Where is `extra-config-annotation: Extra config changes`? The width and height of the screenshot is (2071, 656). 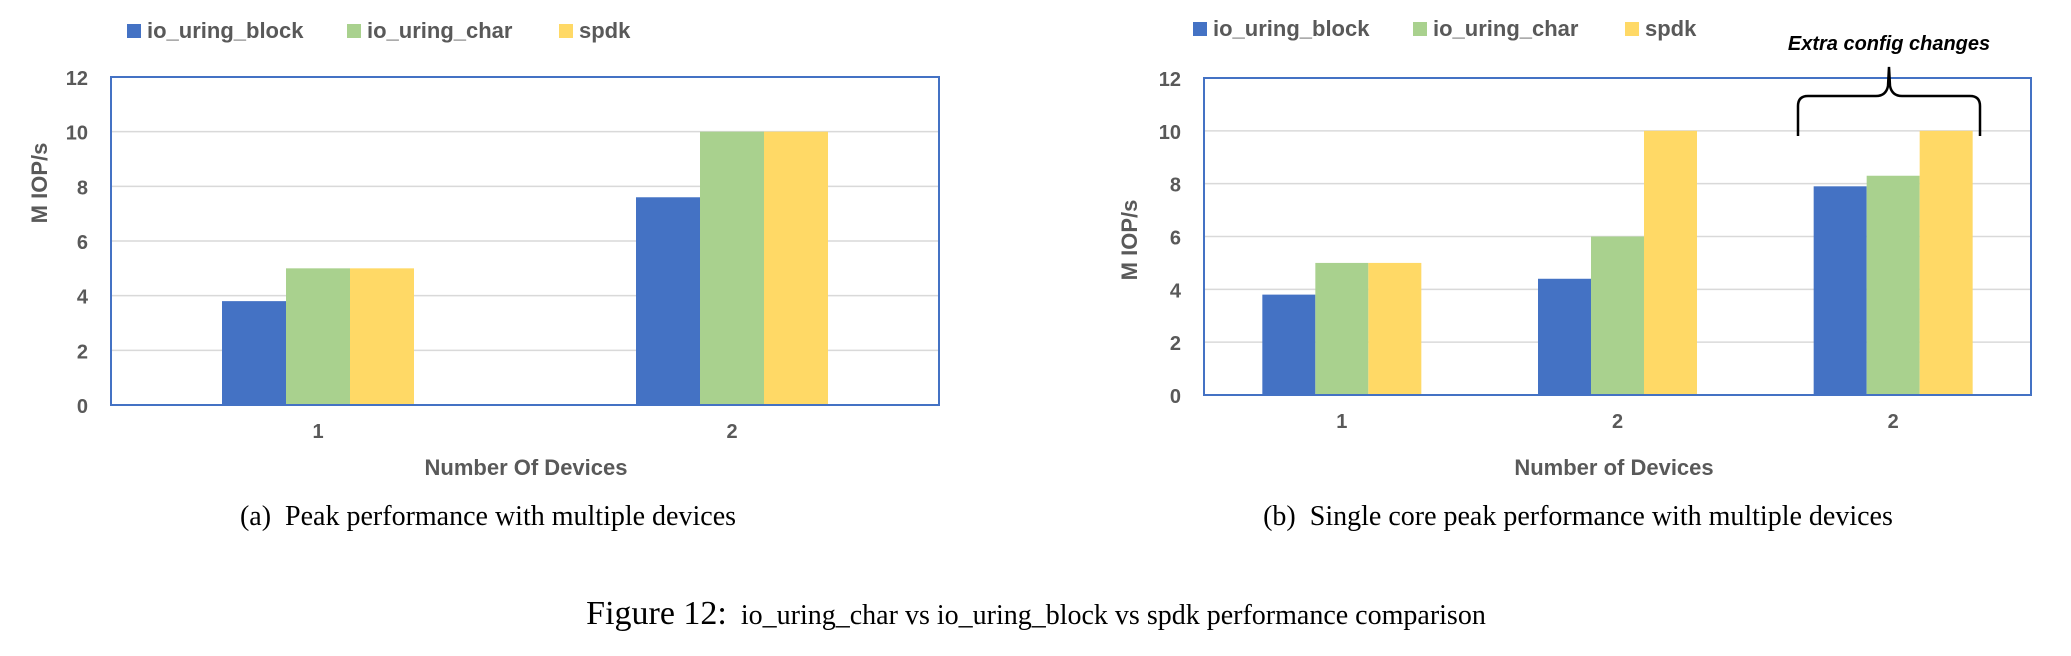
extra-config-annotation: Extra config changes is located at coordinates (1889, 44).